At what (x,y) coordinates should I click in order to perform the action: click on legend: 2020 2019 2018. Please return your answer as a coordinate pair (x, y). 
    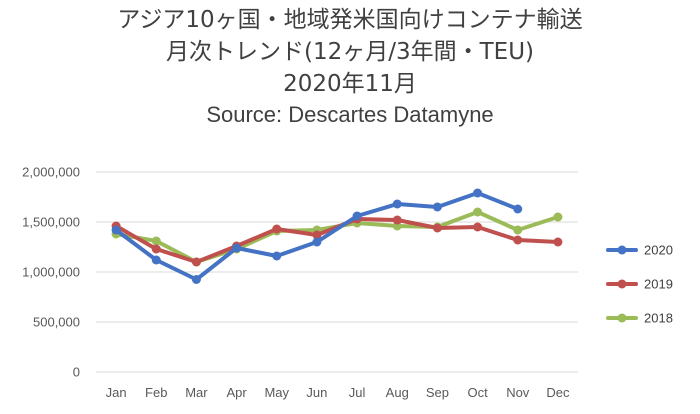
    Looking at the image, I should click on (639, 284).